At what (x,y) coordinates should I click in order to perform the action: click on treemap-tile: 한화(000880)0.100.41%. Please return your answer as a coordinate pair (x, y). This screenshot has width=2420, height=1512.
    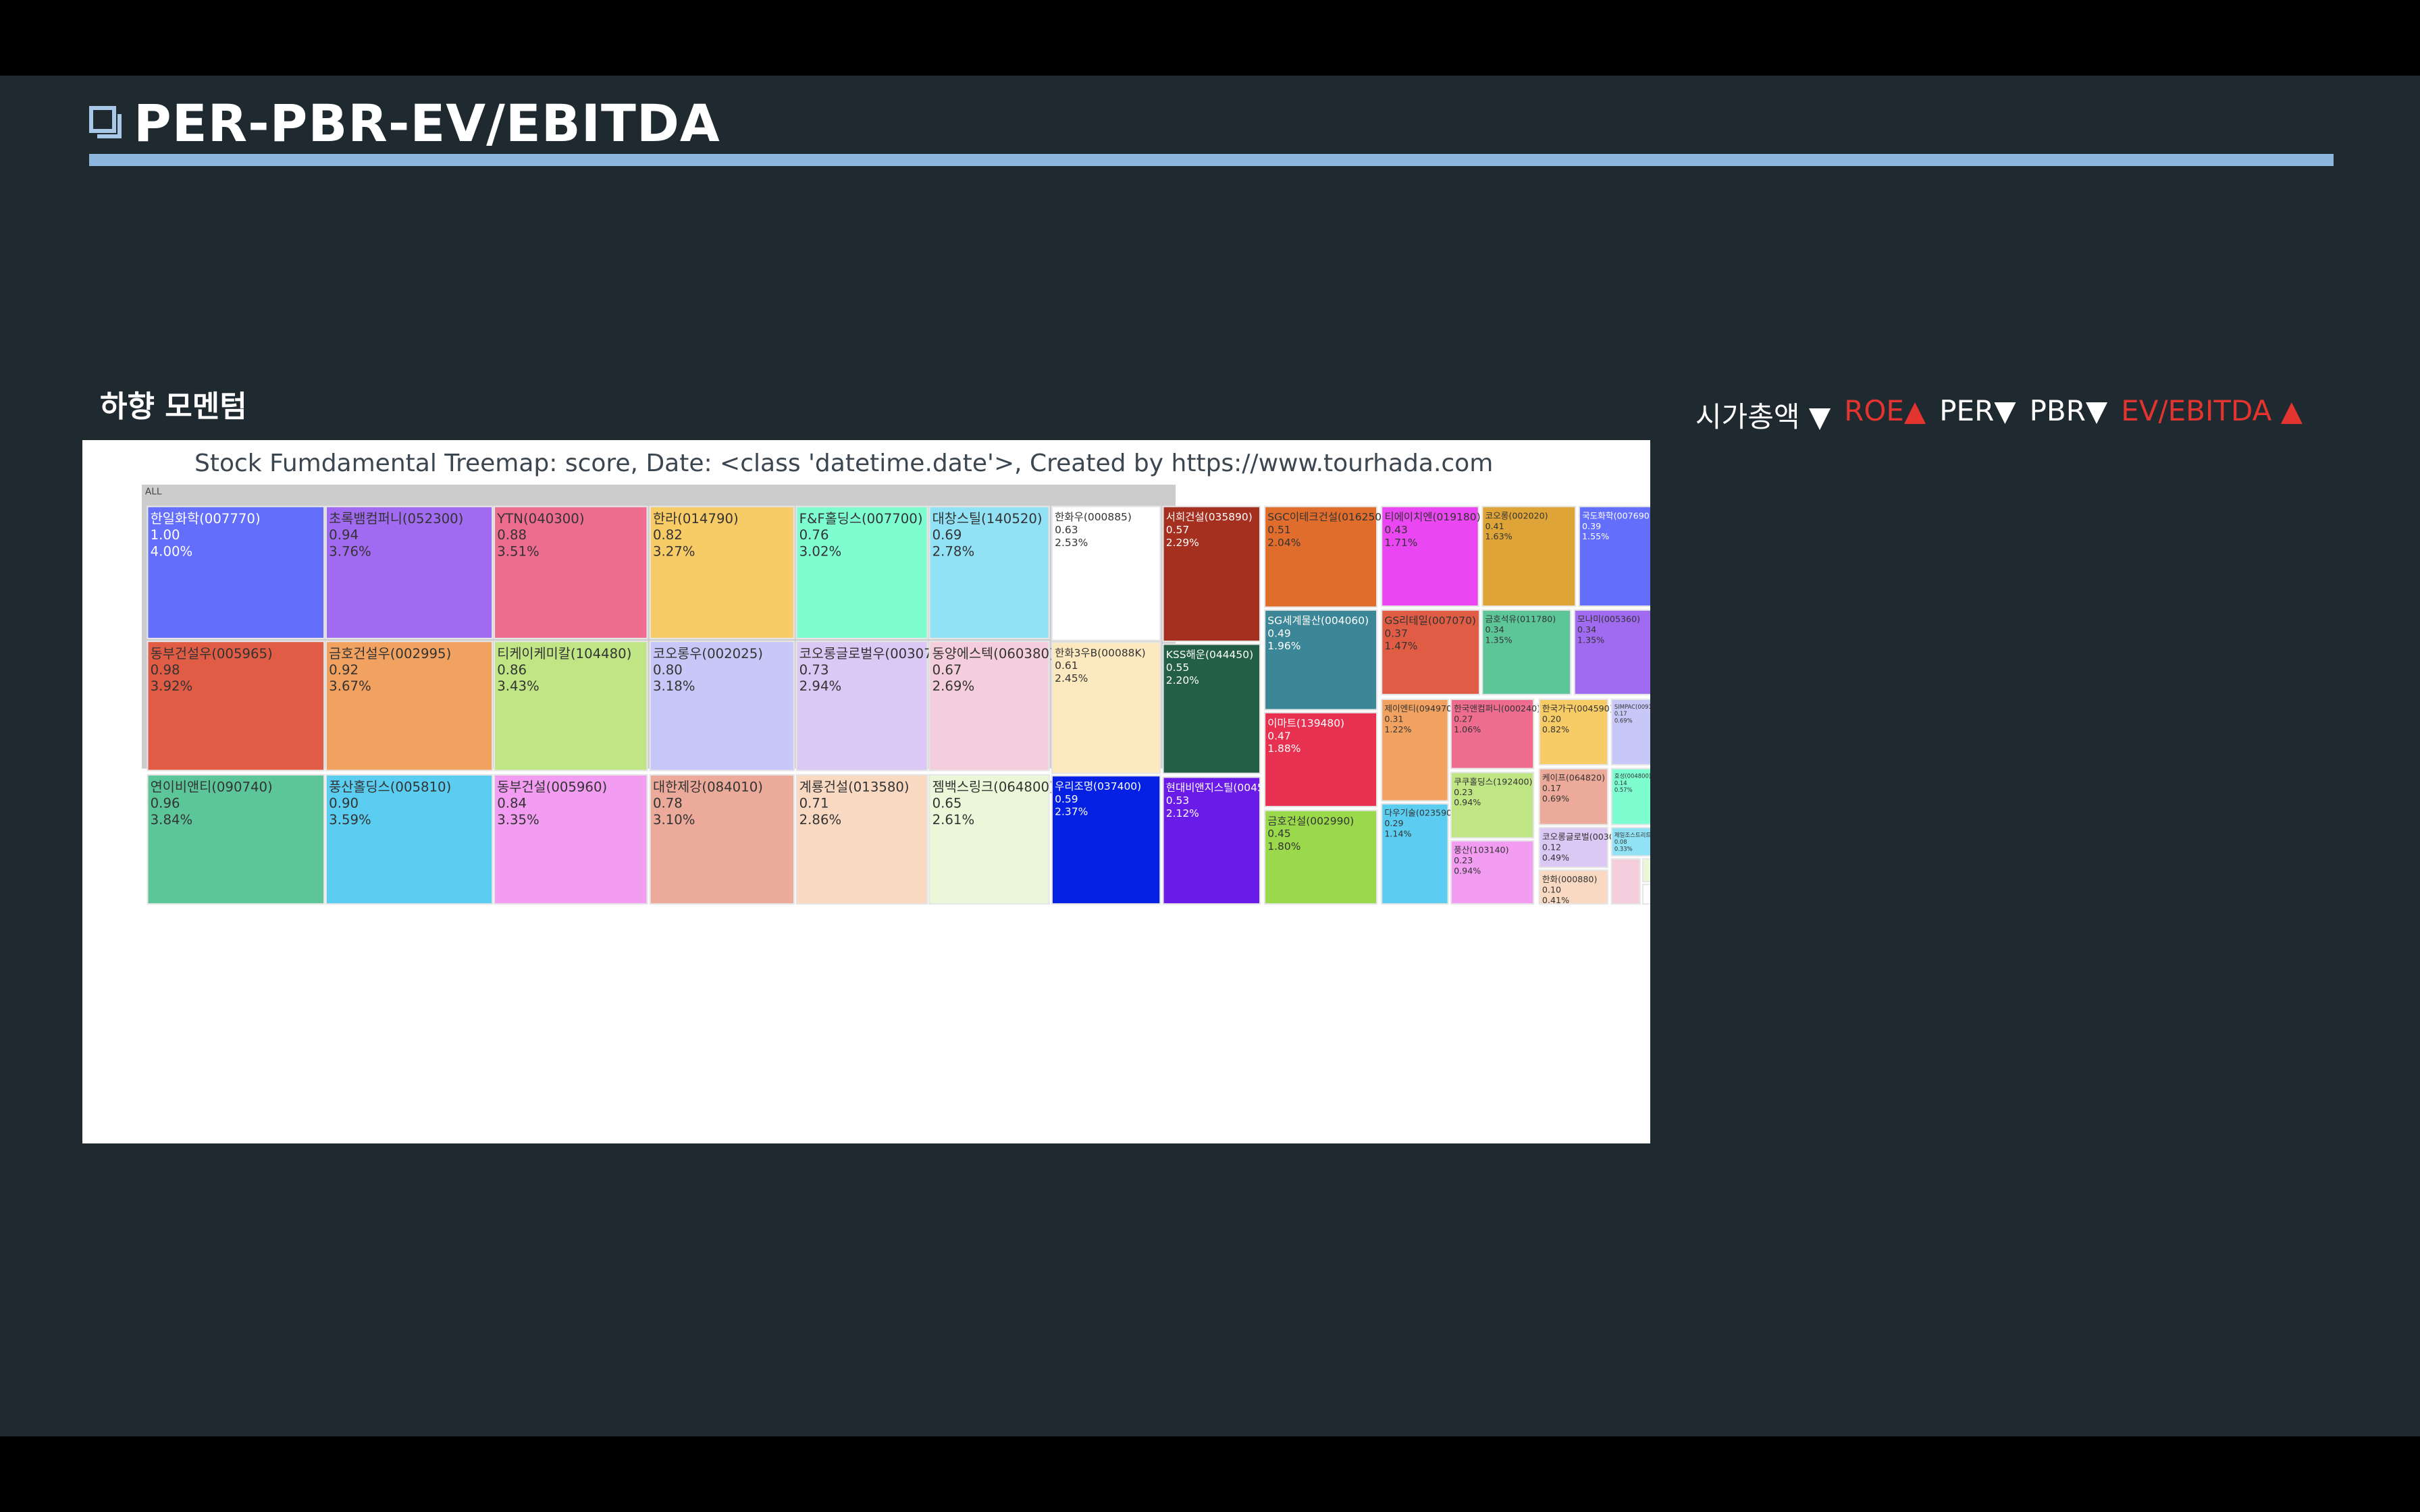
    Looking at the image, I should click on (1573, 887).